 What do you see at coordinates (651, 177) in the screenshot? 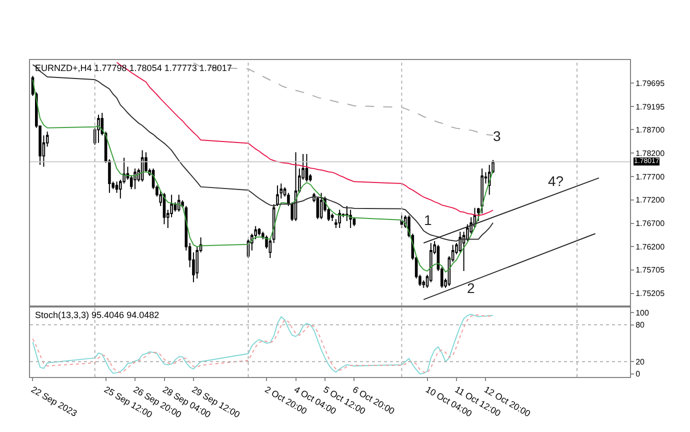
I see `y-tick-label: 1.77700` at bounding box center [651, 177].